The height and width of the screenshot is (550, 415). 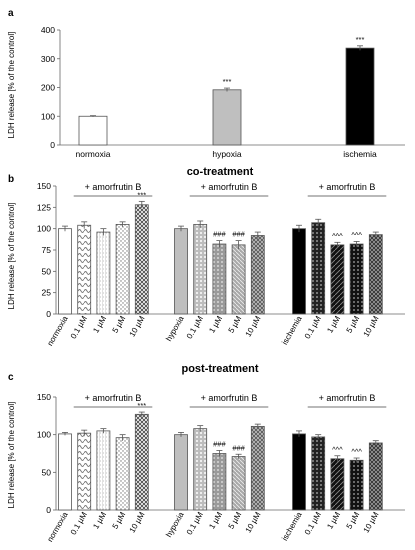 What do you see at coordinates (175, 524) in the screenshot?
I see `panel-c-category-label: hypoxia` at bounding box center [175, 524].